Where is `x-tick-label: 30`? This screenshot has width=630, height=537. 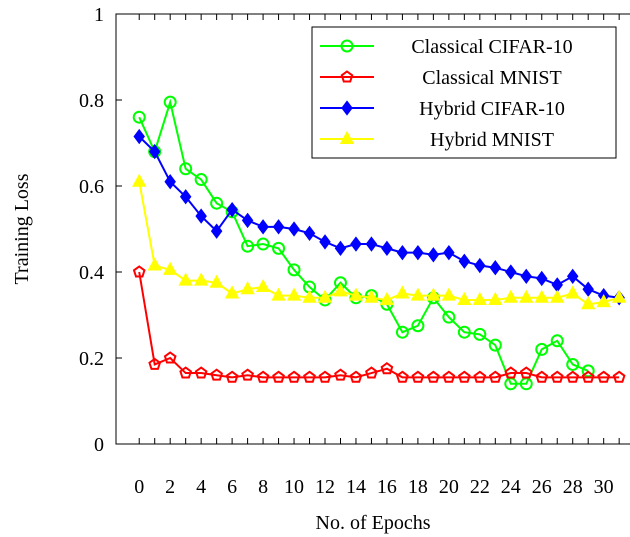
x-tick-label: 30 is located at coordinates (604, 487).